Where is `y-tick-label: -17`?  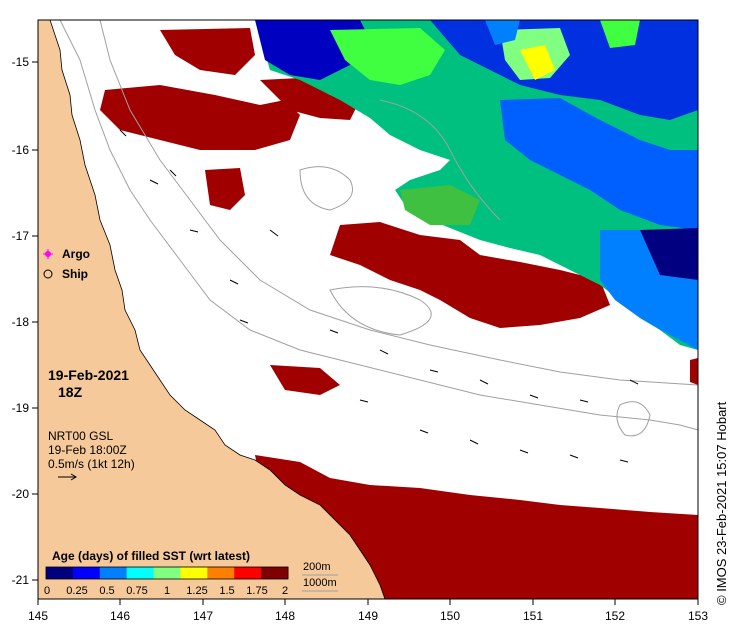
y-tick-label: -17 is located at coordinates (21, 236).